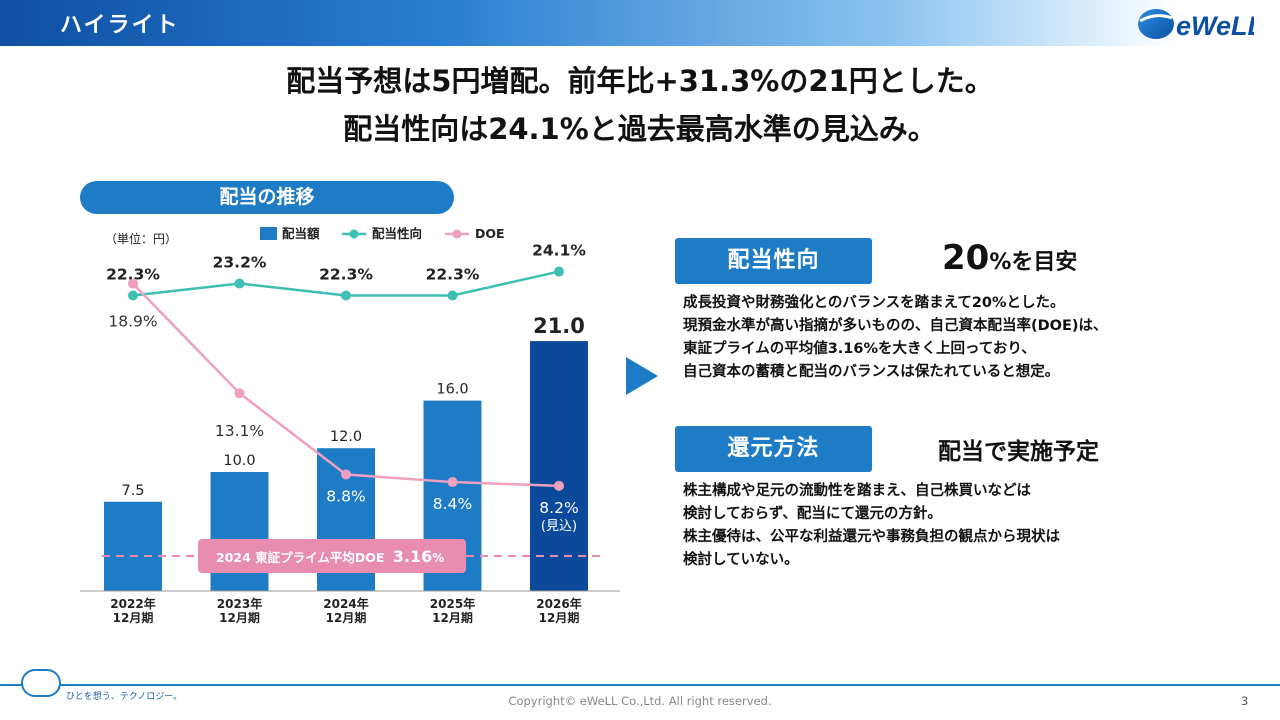 This screenshot has height=720, width=1280. I want to click on return-method-label: 還元方法, so click(773, 449).